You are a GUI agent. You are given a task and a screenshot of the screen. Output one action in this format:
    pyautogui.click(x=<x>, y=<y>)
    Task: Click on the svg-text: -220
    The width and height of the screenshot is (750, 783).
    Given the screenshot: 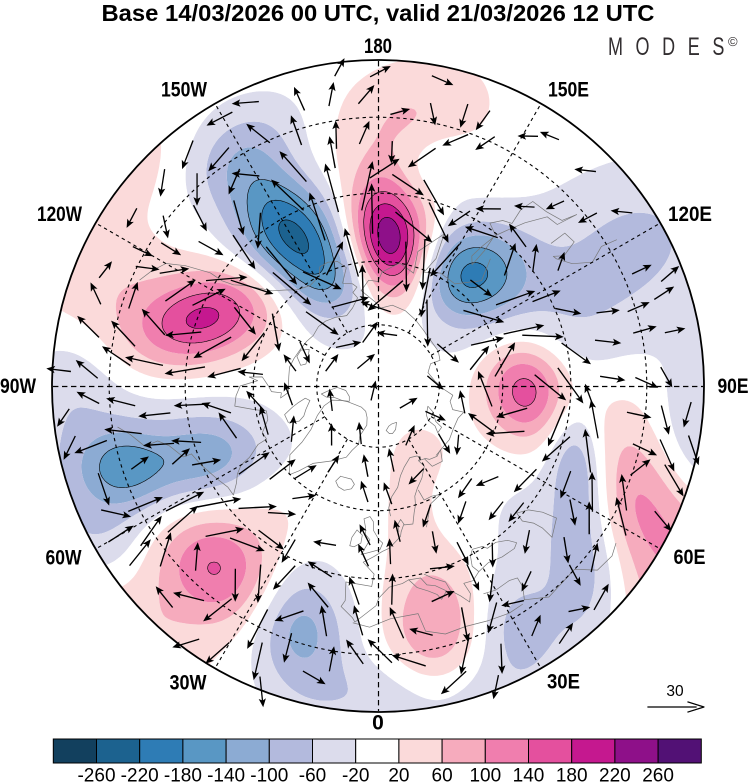 What is the action you would take?
    pyautogui.click(x=140, y=774)
    